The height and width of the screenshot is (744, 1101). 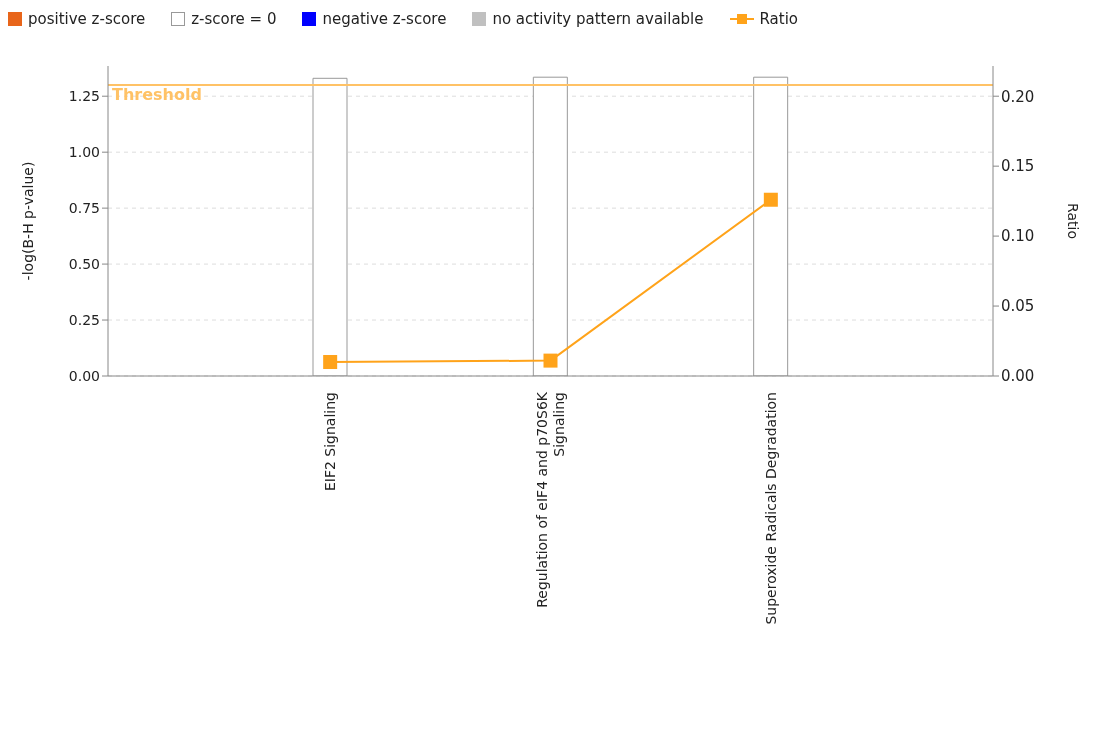 What do you see at coordinates (87, 19) in the screenshot?
I see `legend-label: positive z-score` at bounding box center [87, 19].